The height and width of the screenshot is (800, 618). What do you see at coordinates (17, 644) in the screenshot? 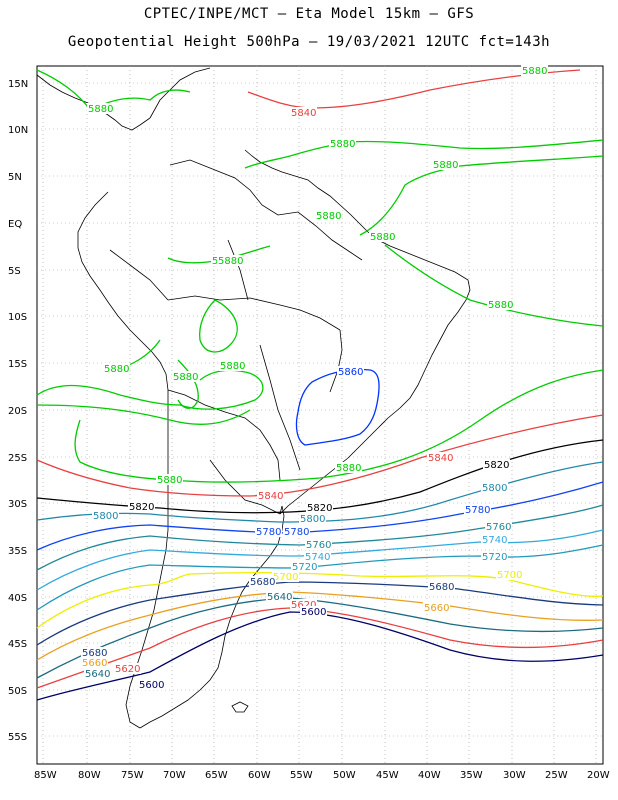
I see `lat-tick-label: 45S` at bounding box center [17, 644].